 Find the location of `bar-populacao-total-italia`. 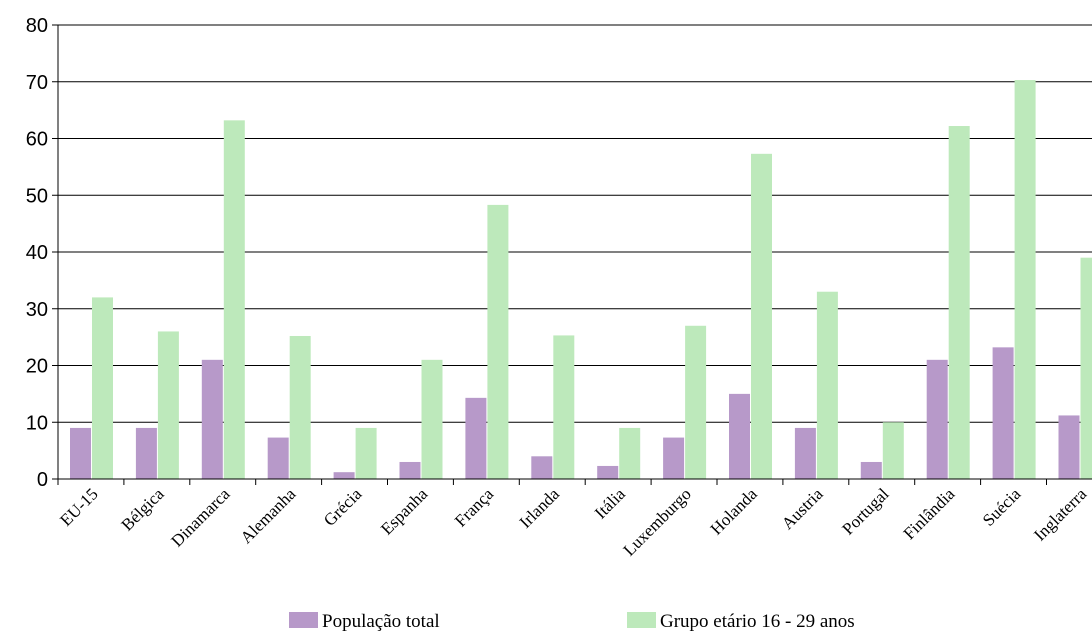

bar-populacao-total-italia is located at coordinates (607, 472).